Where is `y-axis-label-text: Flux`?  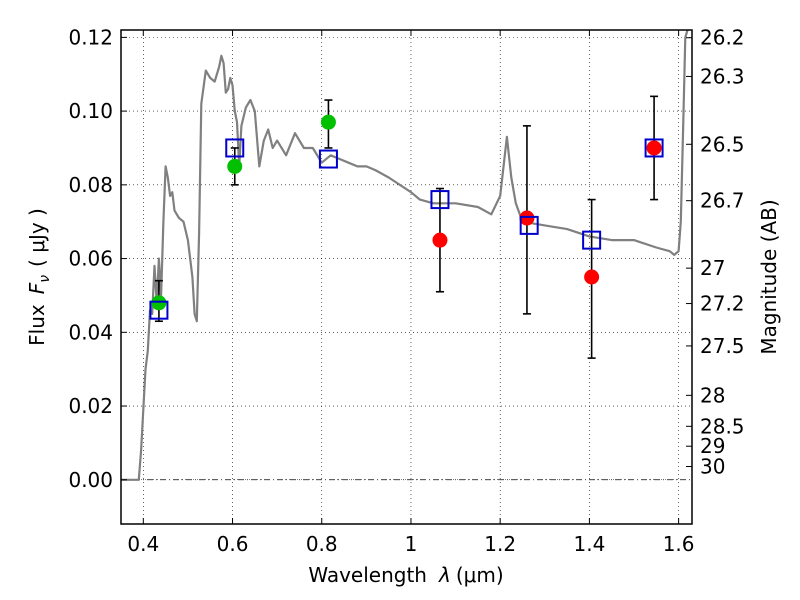 y-axis-label-text: Flux is located at coordinates (37, 325).